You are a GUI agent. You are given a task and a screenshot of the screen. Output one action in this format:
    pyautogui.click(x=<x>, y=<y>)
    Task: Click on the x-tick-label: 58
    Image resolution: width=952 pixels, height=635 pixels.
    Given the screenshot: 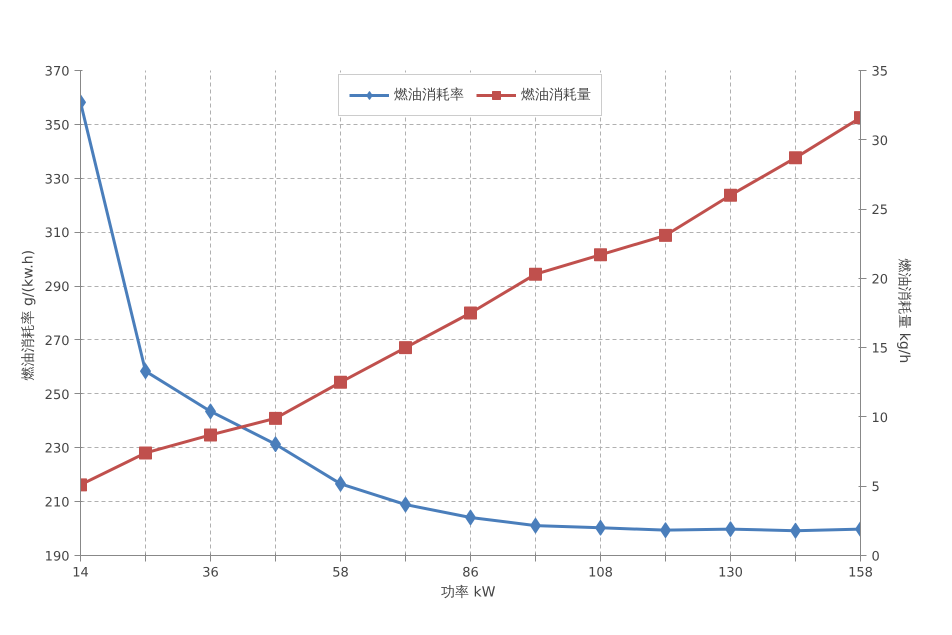 What is the action you would take?
    pyautogui.click(x=340, y=573)
    